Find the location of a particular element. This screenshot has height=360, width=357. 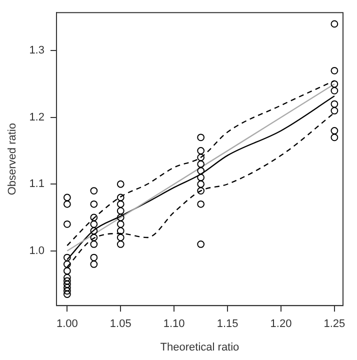

x-tick-label: 1.15 is located at coordinates (227, 324).